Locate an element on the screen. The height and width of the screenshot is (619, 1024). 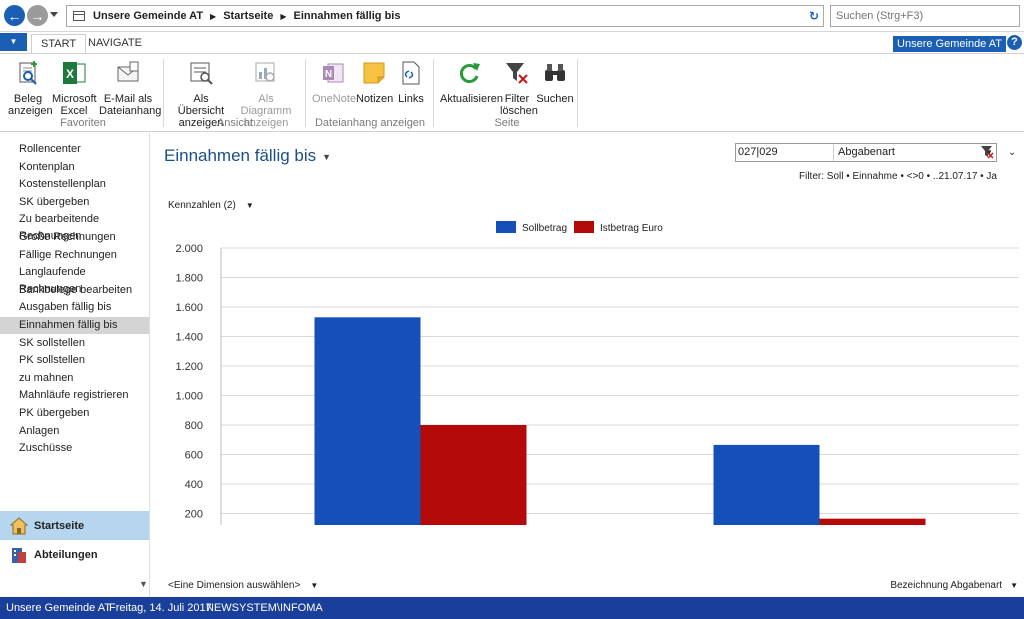
status-company: Unsere Gemeinde AT is located at coordinates (58, 608).